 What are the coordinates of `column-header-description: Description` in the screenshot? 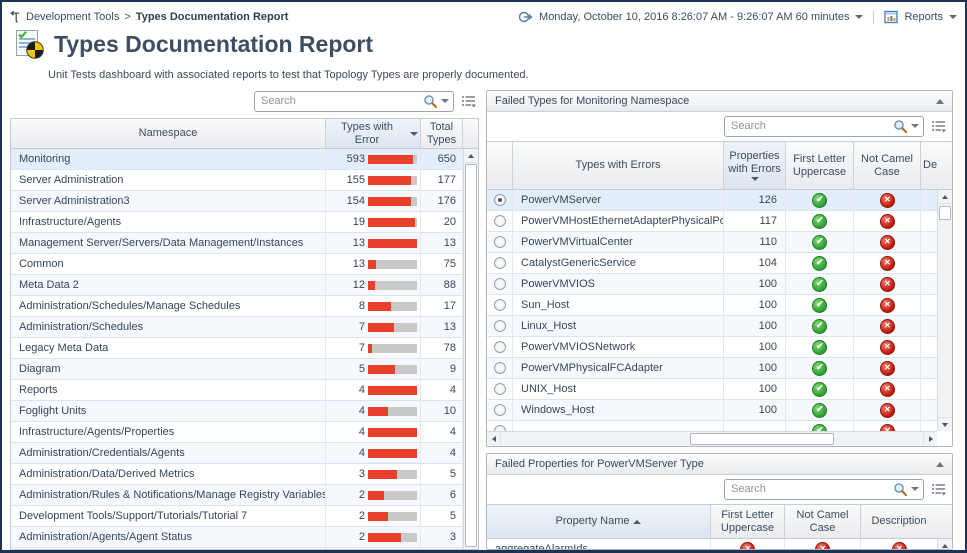 It's located at (899, 521).